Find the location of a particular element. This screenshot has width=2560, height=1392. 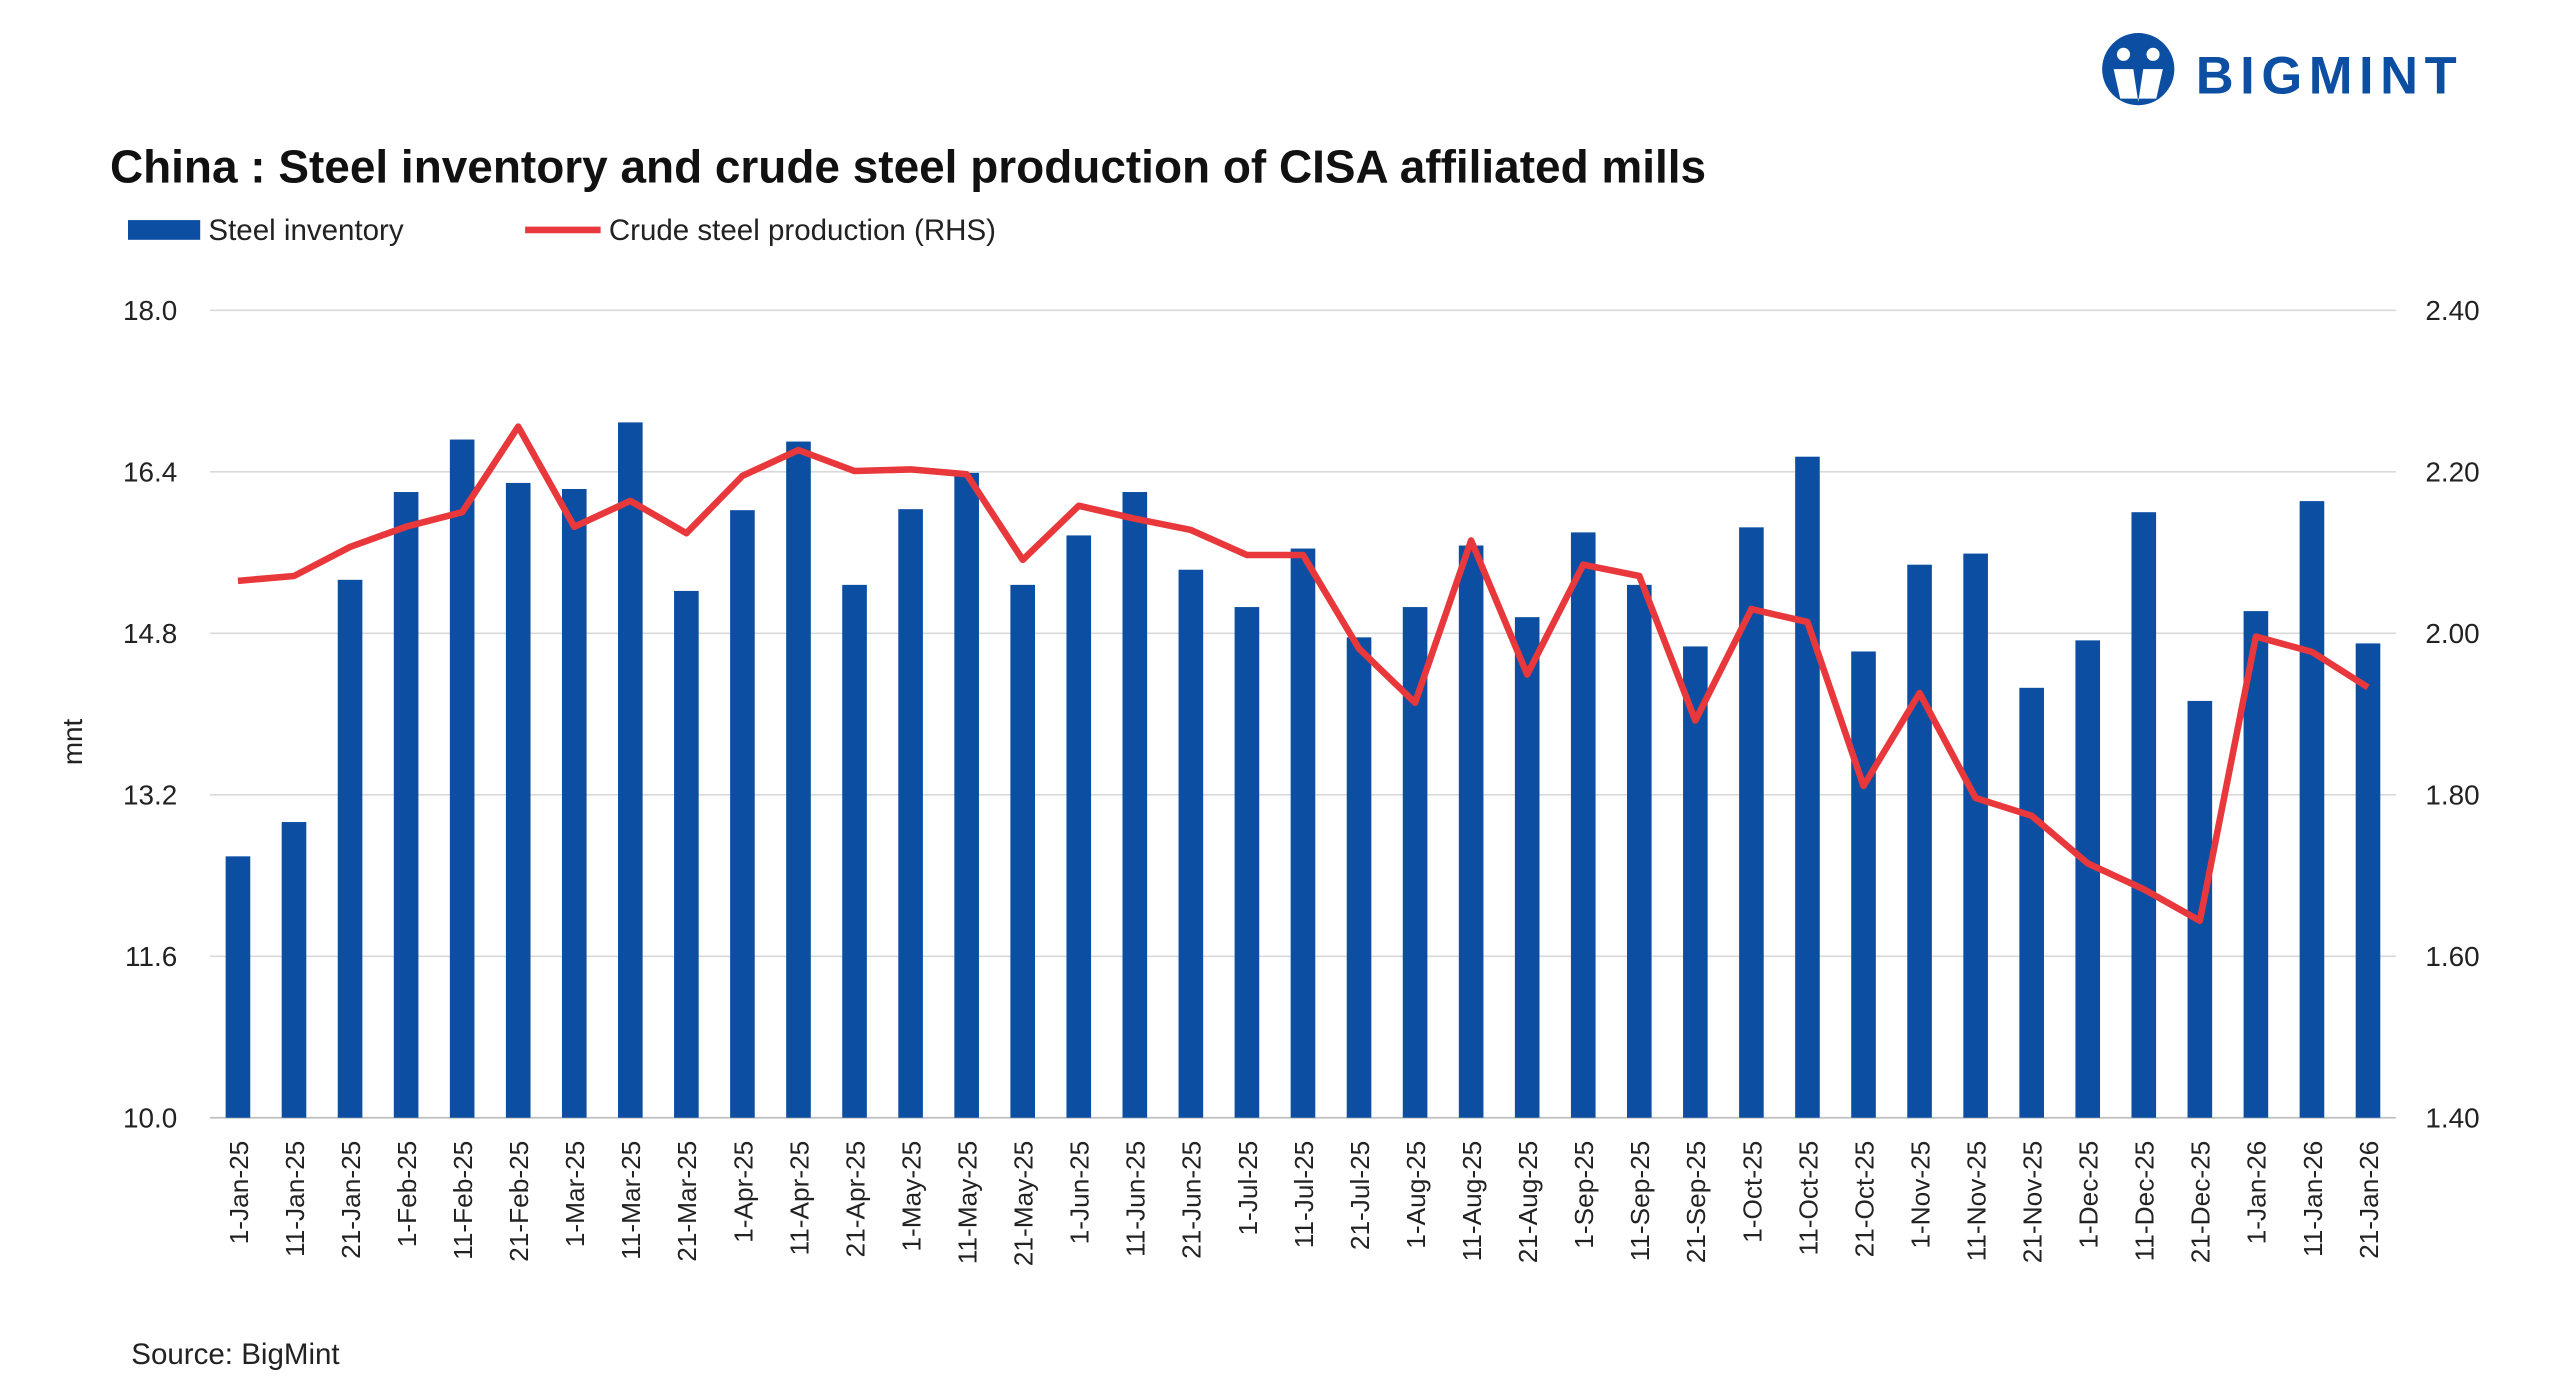

x-tick-label: 21-Apr-25 is located at coordinates (855, 1199).